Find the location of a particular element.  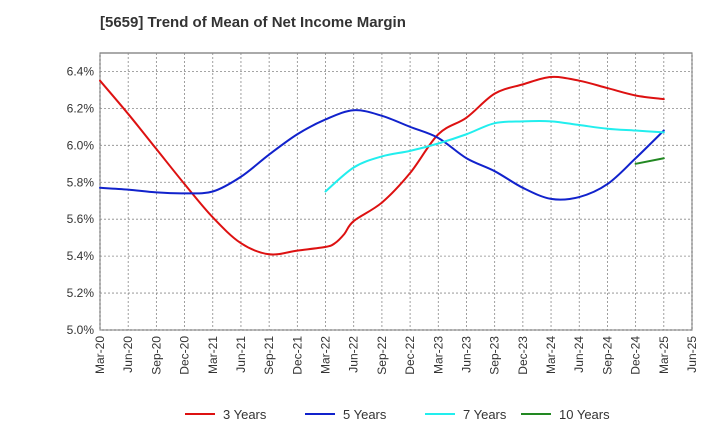

legend-label-3-years: 3 Years is located at coordinates (245, 414).